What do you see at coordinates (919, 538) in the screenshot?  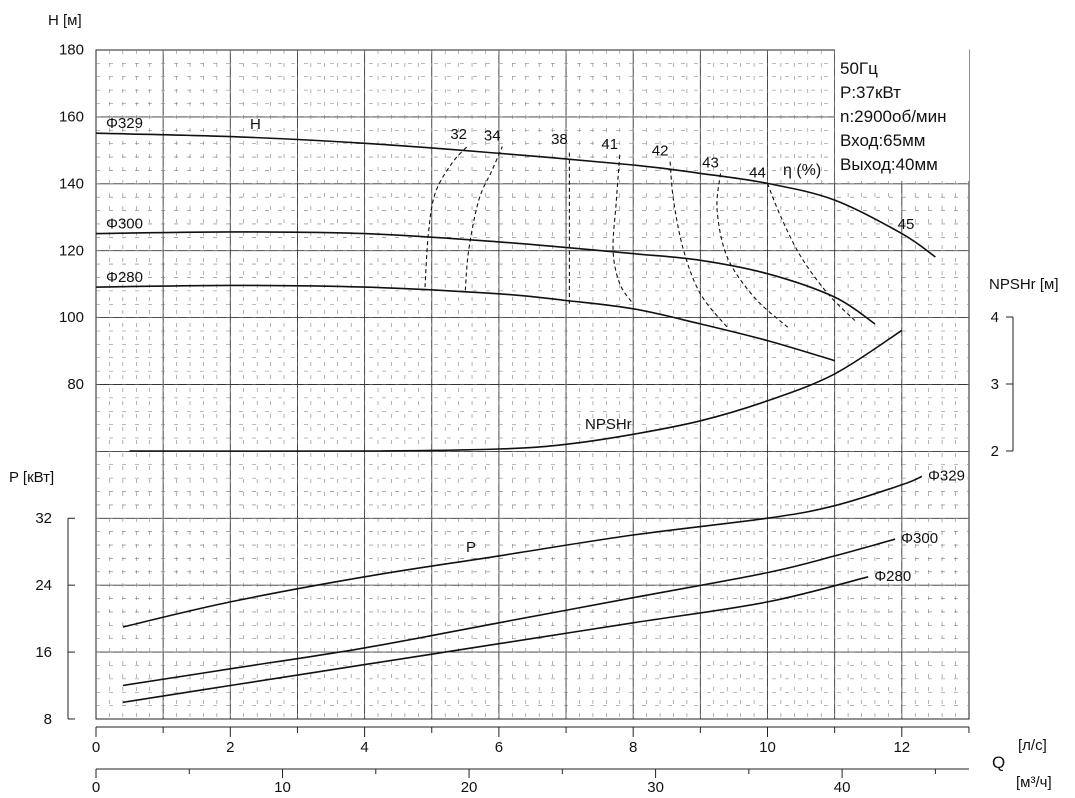 I see `power-curve-label: Φ300` at bounding box center [919, 538].